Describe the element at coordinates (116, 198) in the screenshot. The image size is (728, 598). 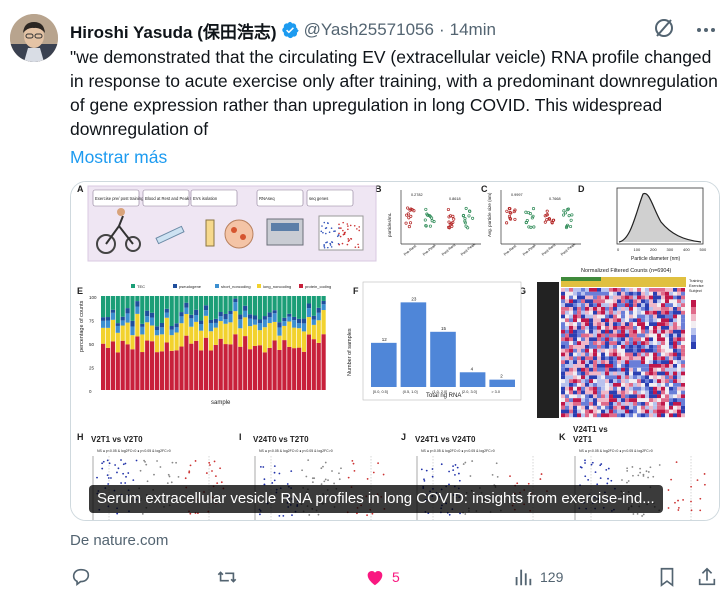
I see `panel-a-step-box` at that location.